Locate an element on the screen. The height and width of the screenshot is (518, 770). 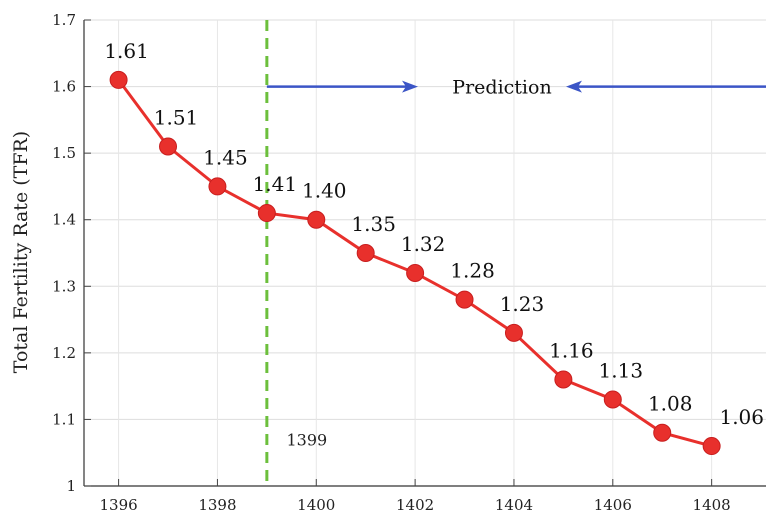
y-tick-label: 1.3 is located at coordinates (64, 286).